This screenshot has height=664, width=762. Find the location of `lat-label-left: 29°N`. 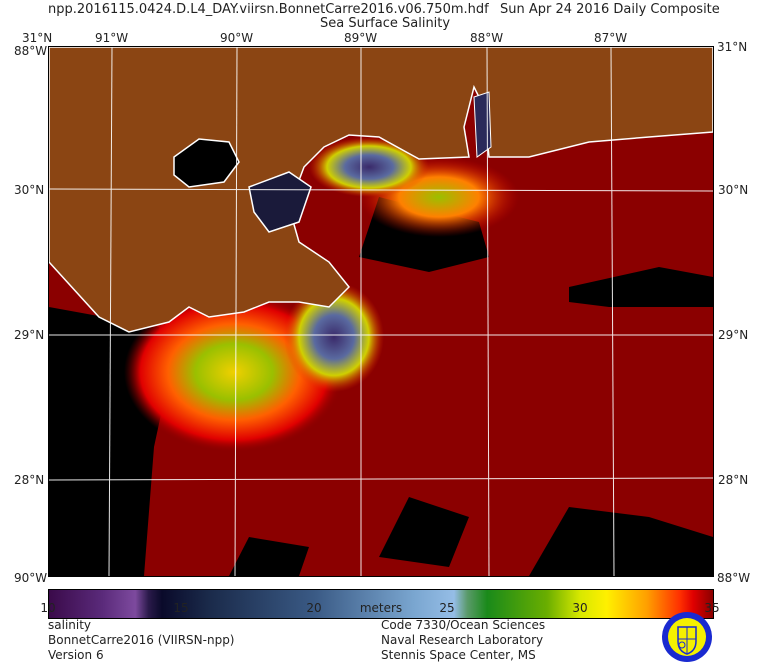

lat-label-left: 29°N is located at coordinates (29, 335).